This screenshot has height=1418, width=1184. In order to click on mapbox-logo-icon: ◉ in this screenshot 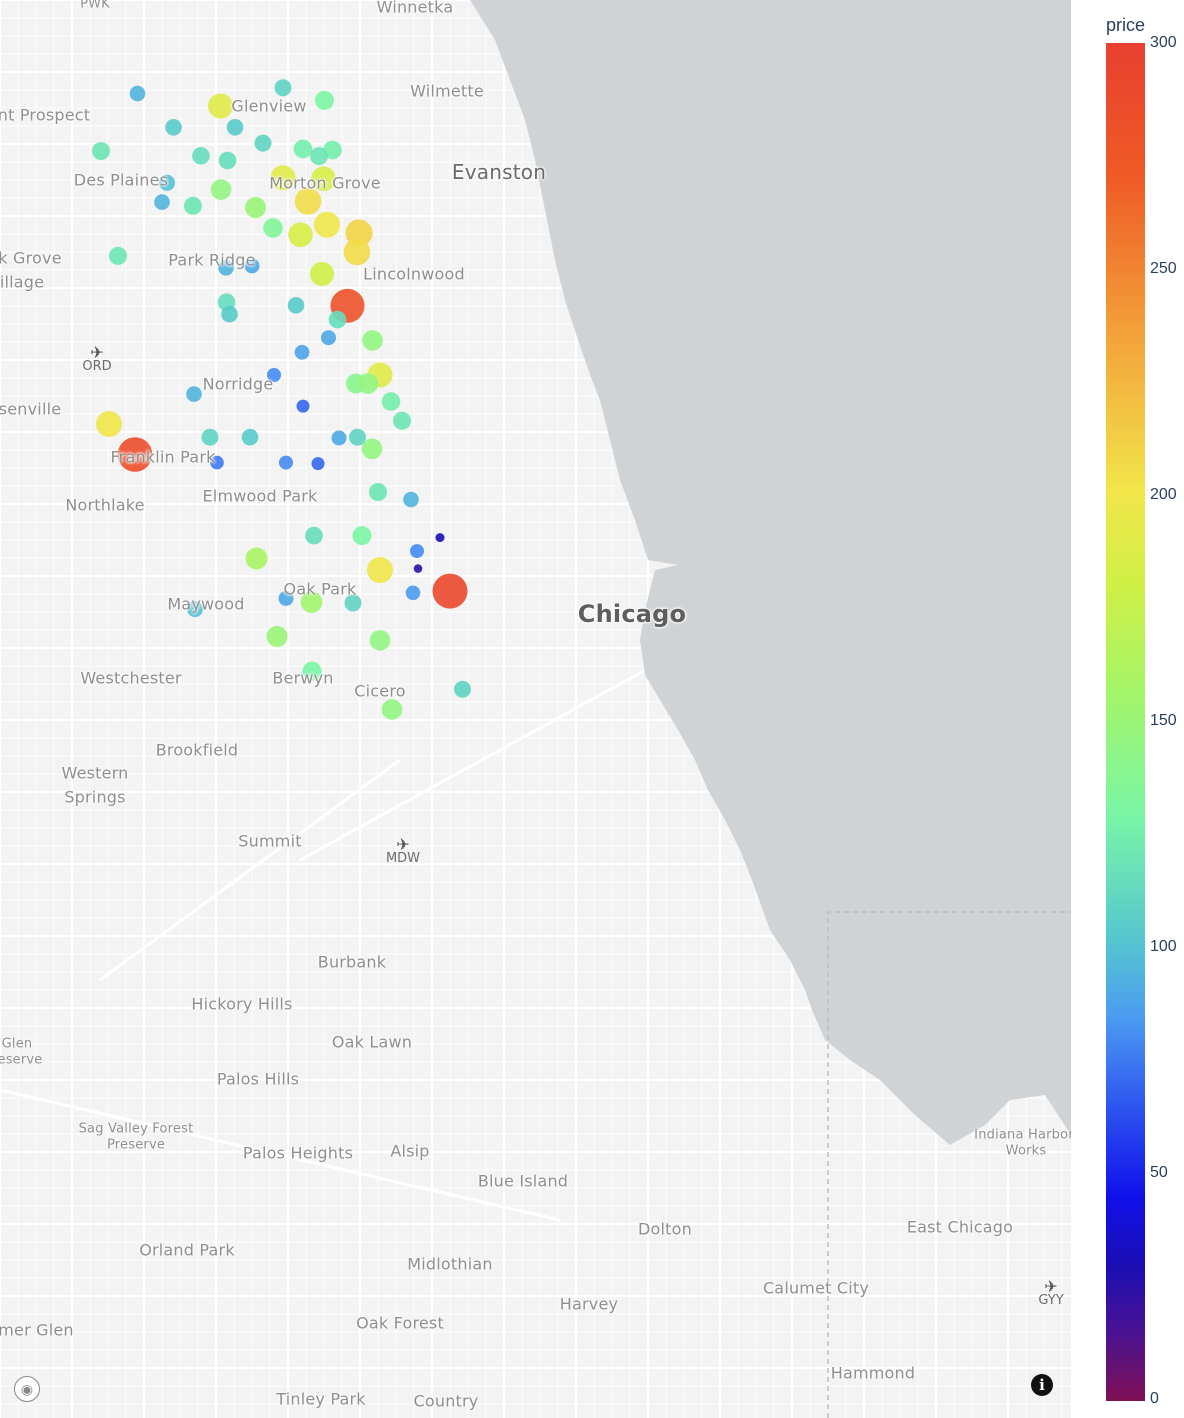, I will do `click(27, 1389)`.